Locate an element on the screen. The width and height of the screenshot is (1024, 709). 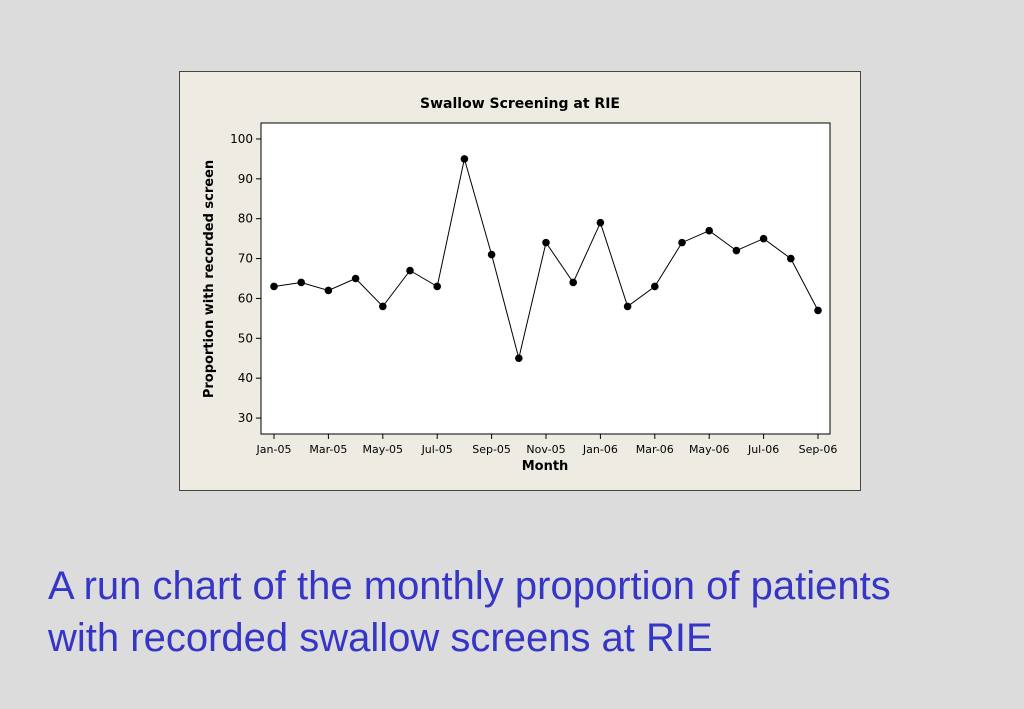
y-tick-label: 30 is located at coordinates (245, 418).